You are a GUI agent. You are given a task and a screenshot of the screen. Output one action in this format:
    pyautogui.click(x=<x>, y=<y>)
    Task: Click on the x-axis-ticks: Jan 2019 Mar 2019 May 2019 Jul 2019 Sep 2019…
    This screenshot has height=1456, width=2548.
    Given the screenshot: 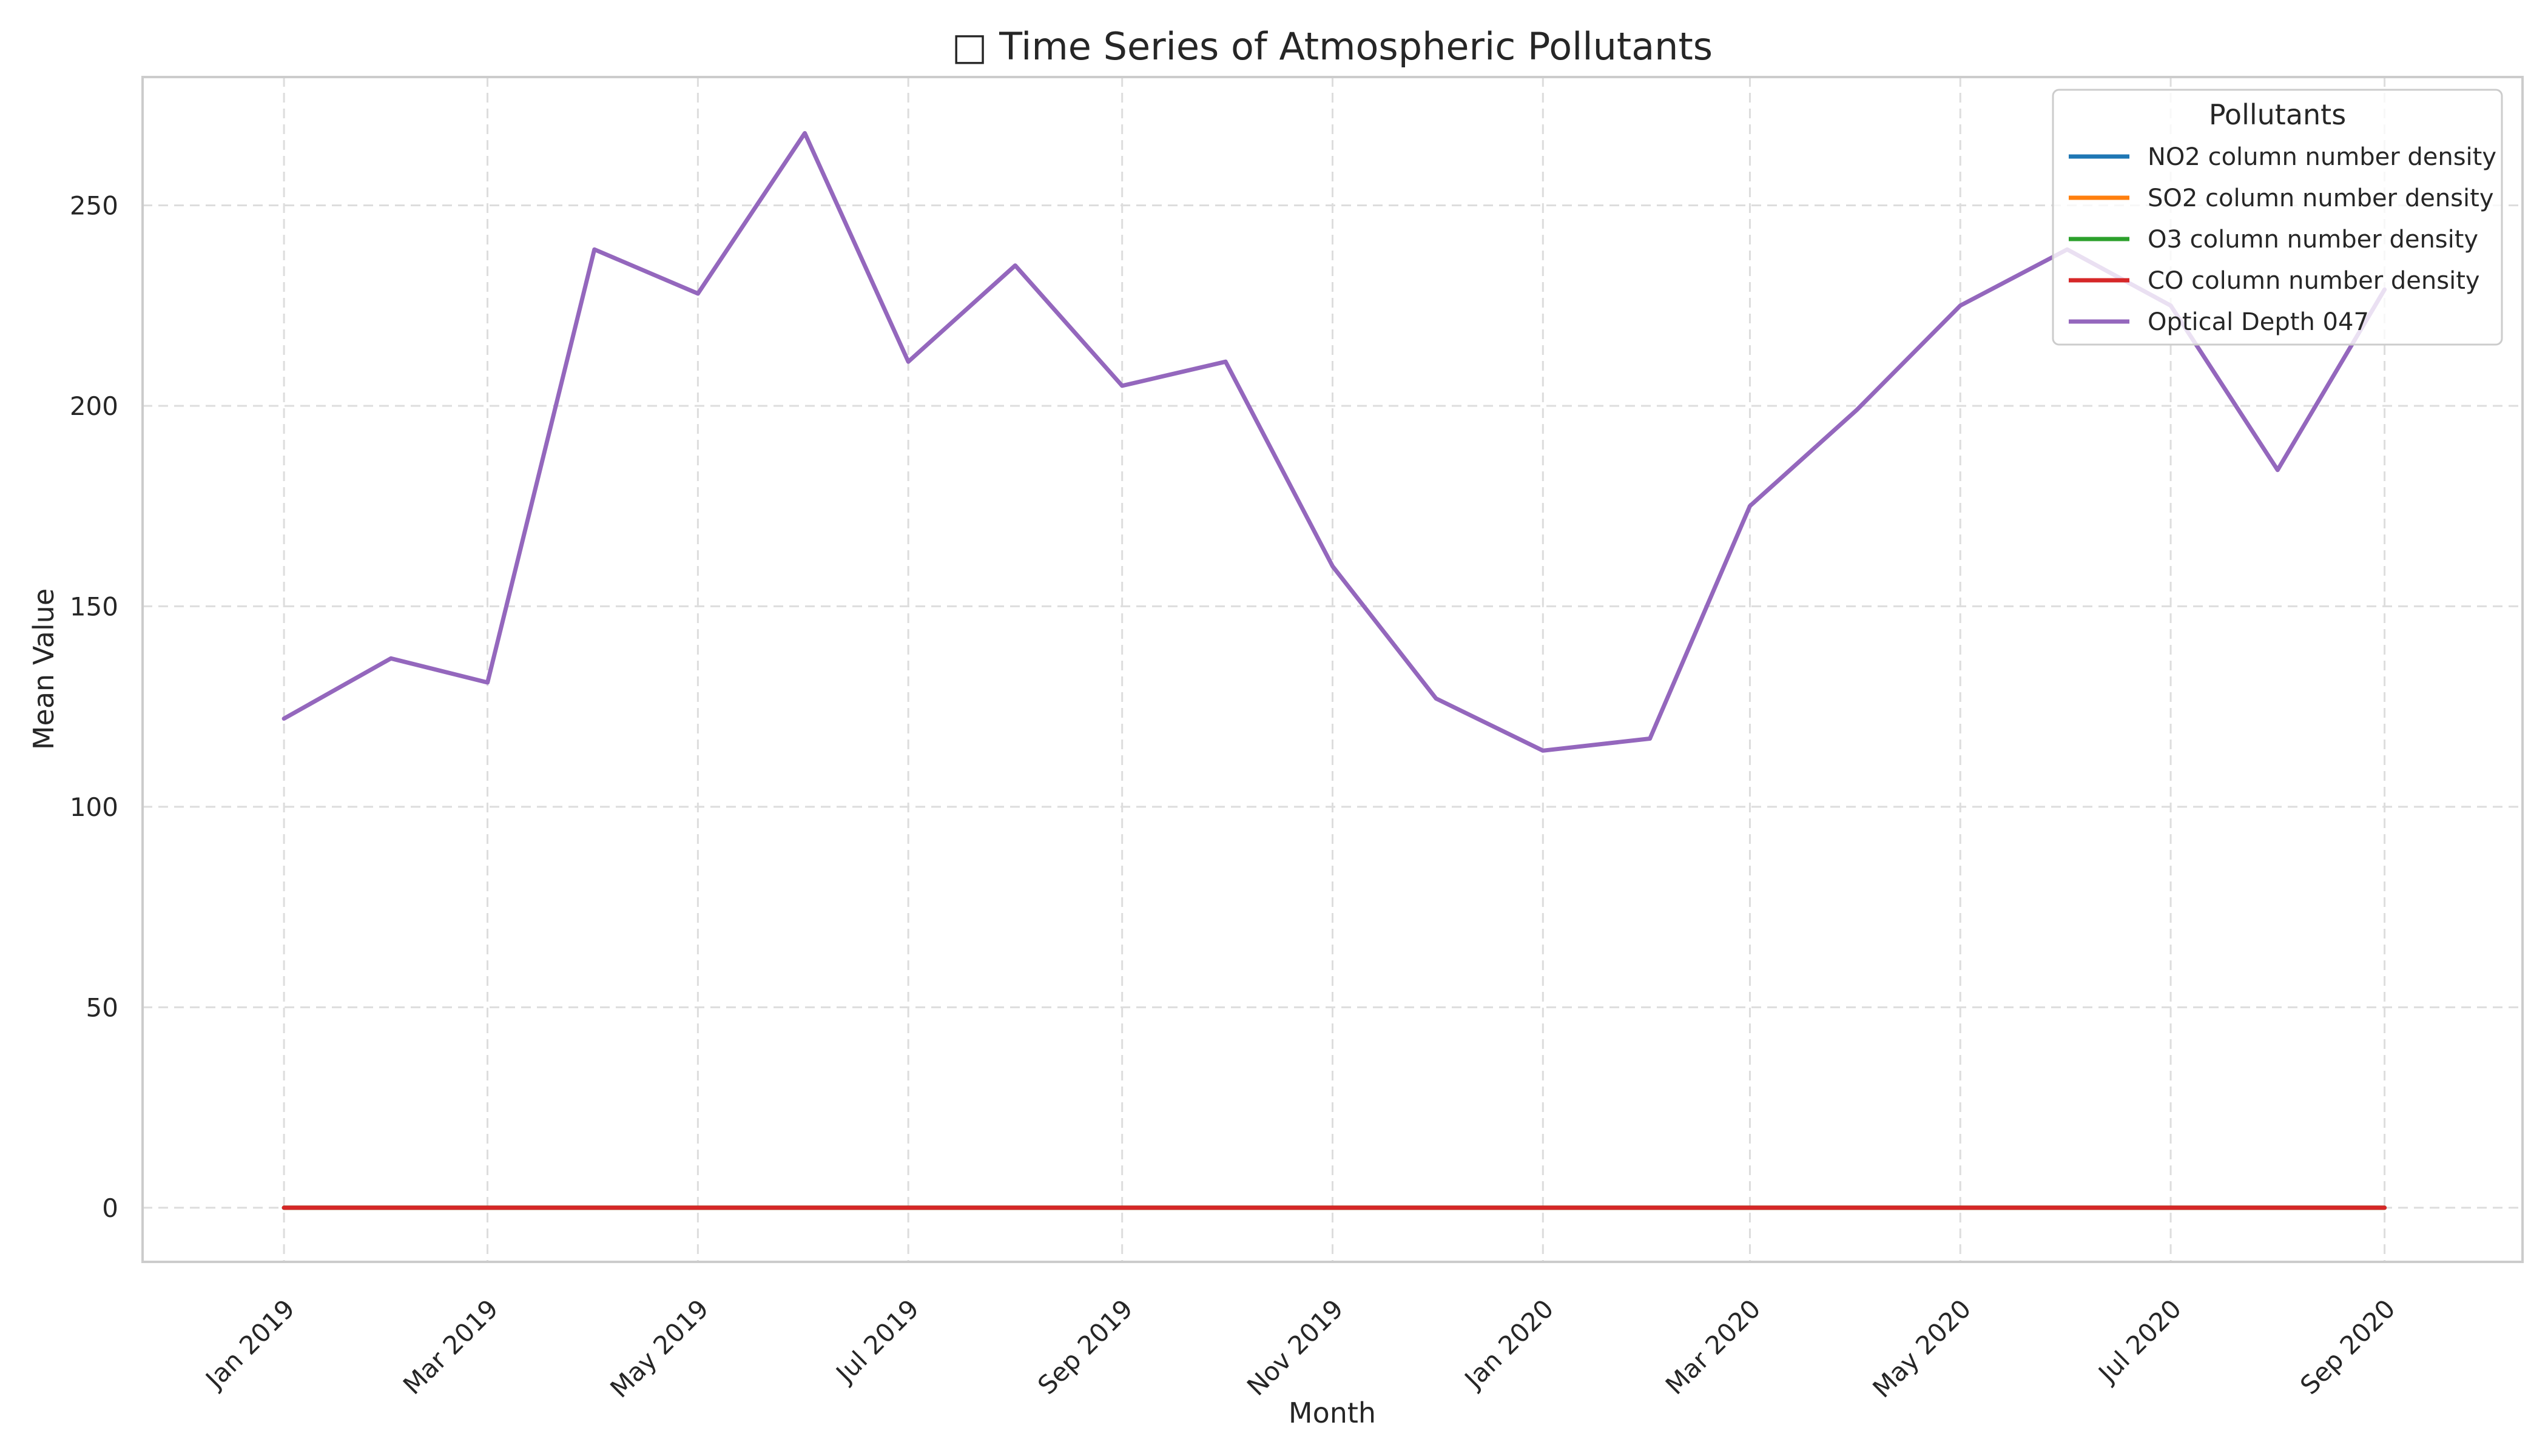 What is the action you would take?
    pyautogui.click(x=1300, y=1348)
    